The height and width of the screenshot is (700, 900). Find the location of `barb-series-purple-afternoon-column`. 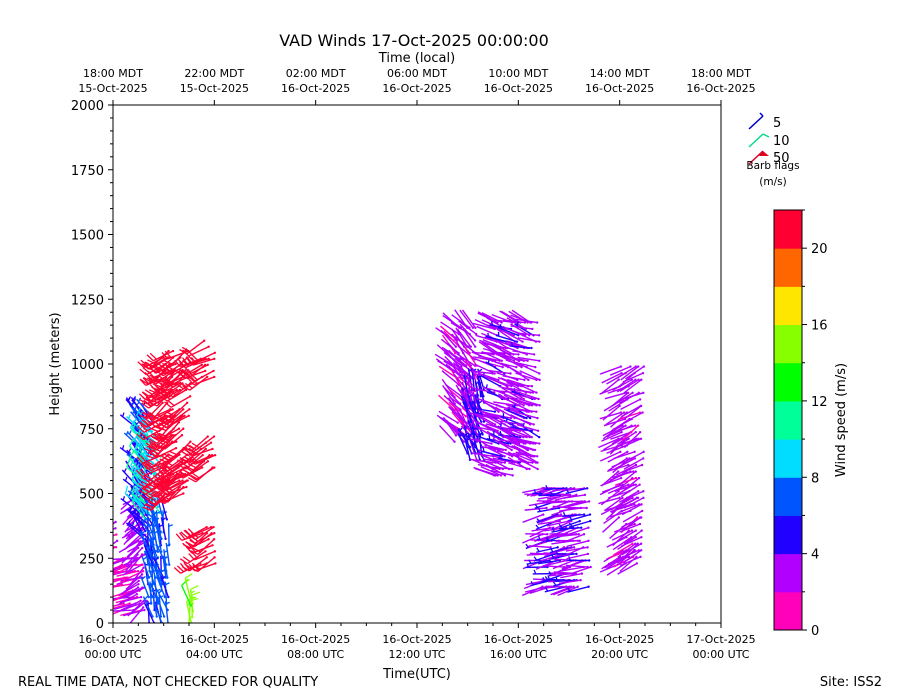

barb-series-purple-afternoon-column is located at coordinates (622, 470).